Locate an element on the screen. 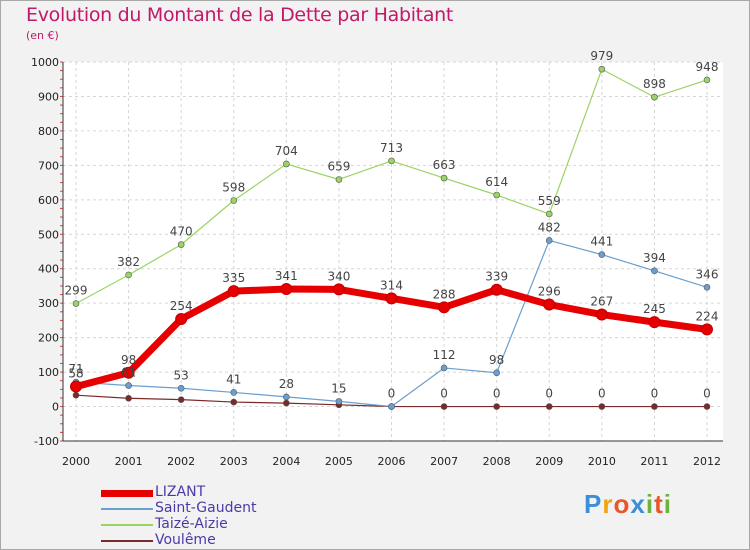 Image resolution: width=750 pixels, height=550 pixels. data-label-taize-aizie: 704 is located at coordinates (286, 151).